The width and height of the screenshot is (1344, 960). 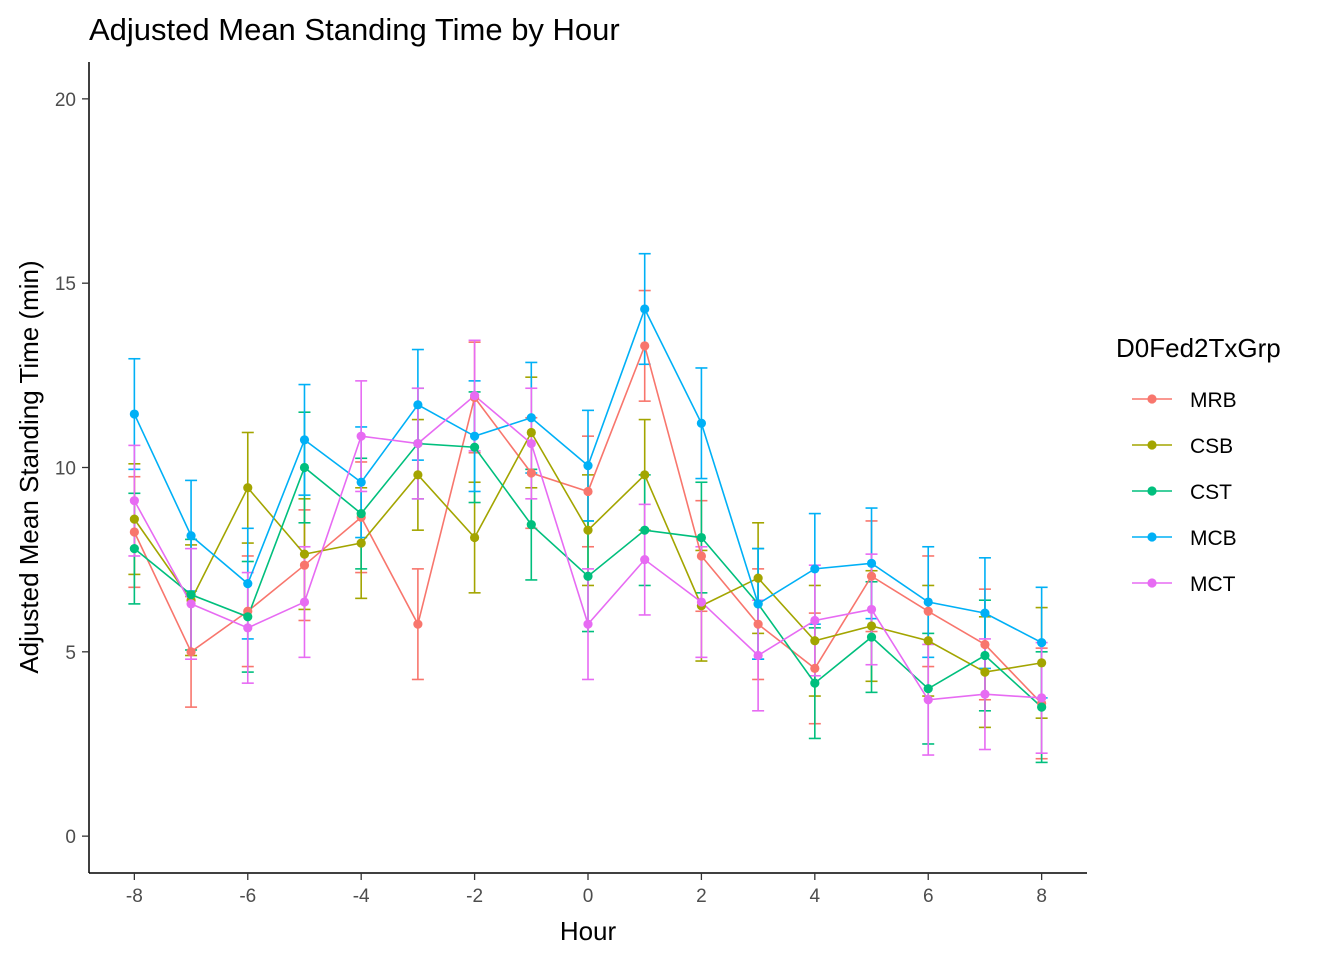 What do you see at coordinates (247, 896) in the screenshot?
I see `x-tick-label: -6` at bounding box center [247, 896].